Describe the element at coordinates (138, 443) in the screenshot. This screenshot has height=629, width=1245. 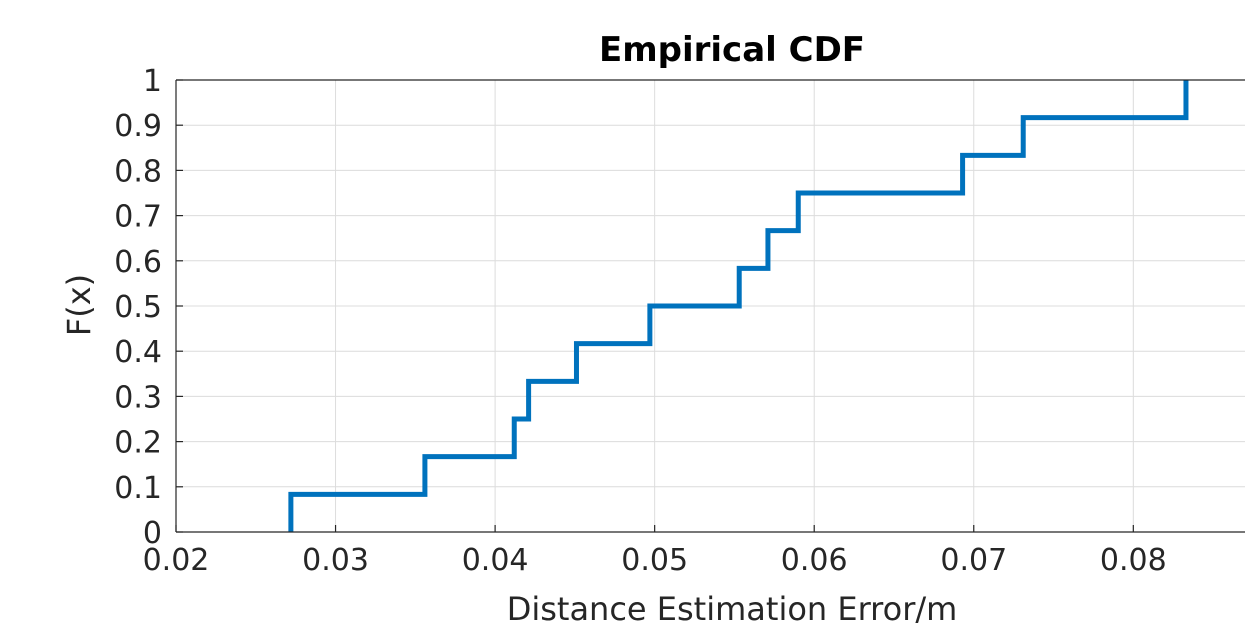
I see `y-tick-label: 0.2` at that location.